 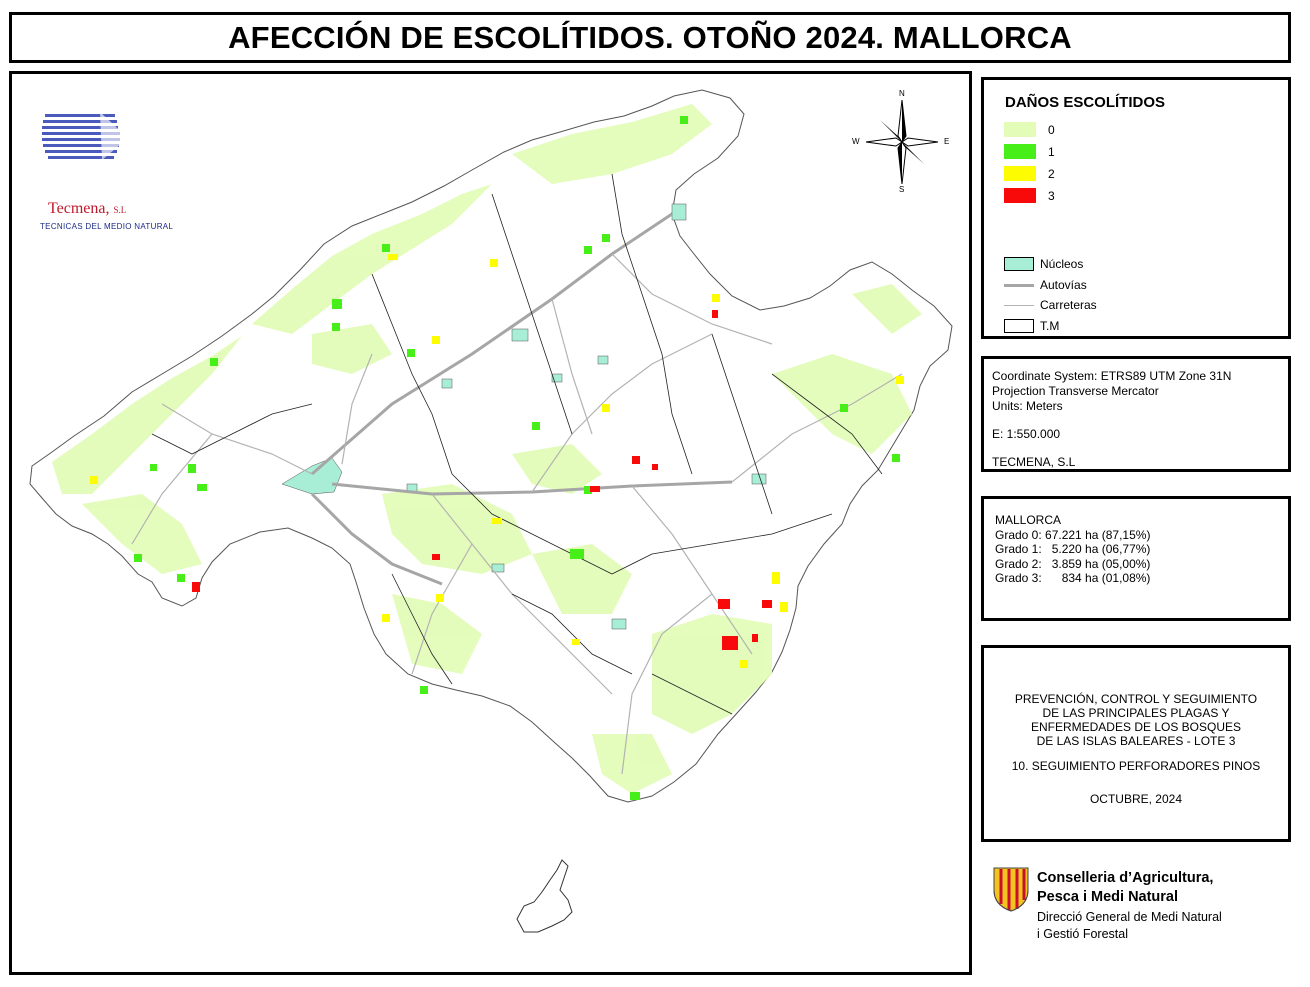 I want to click on north-arrow: N S W E, so click(x=902, y=141).